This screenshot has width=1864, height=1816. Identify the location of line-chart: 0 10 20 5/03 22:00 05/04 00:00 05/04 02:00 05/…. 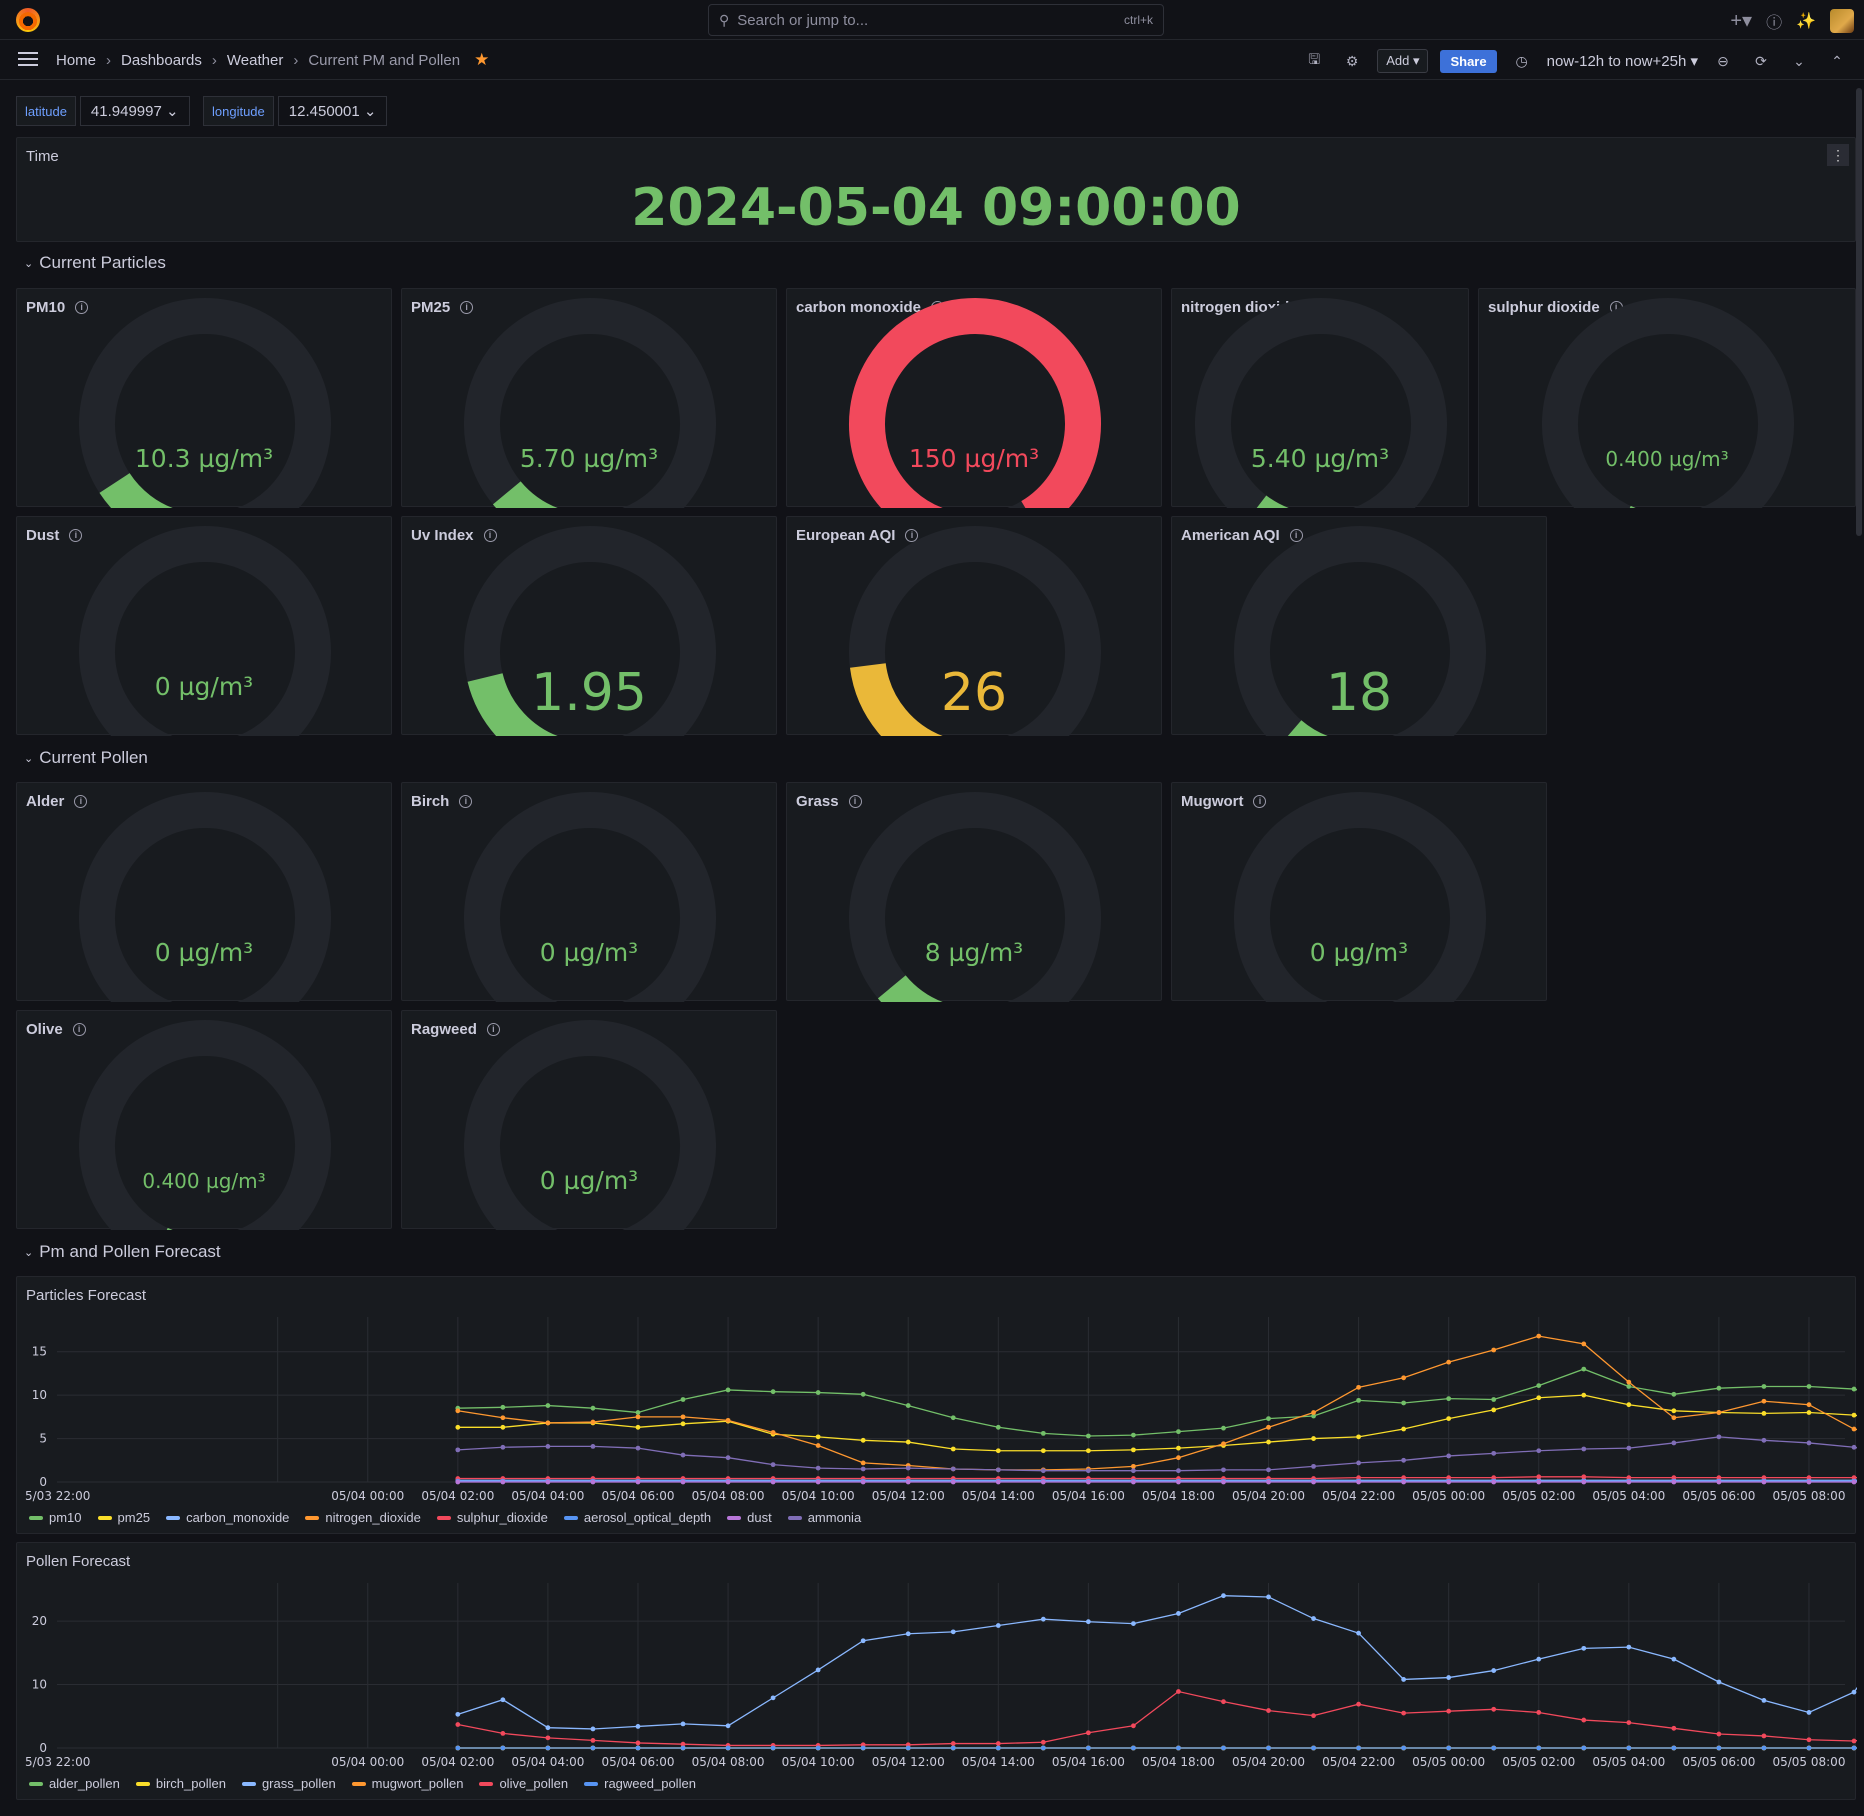
(941, 1676).